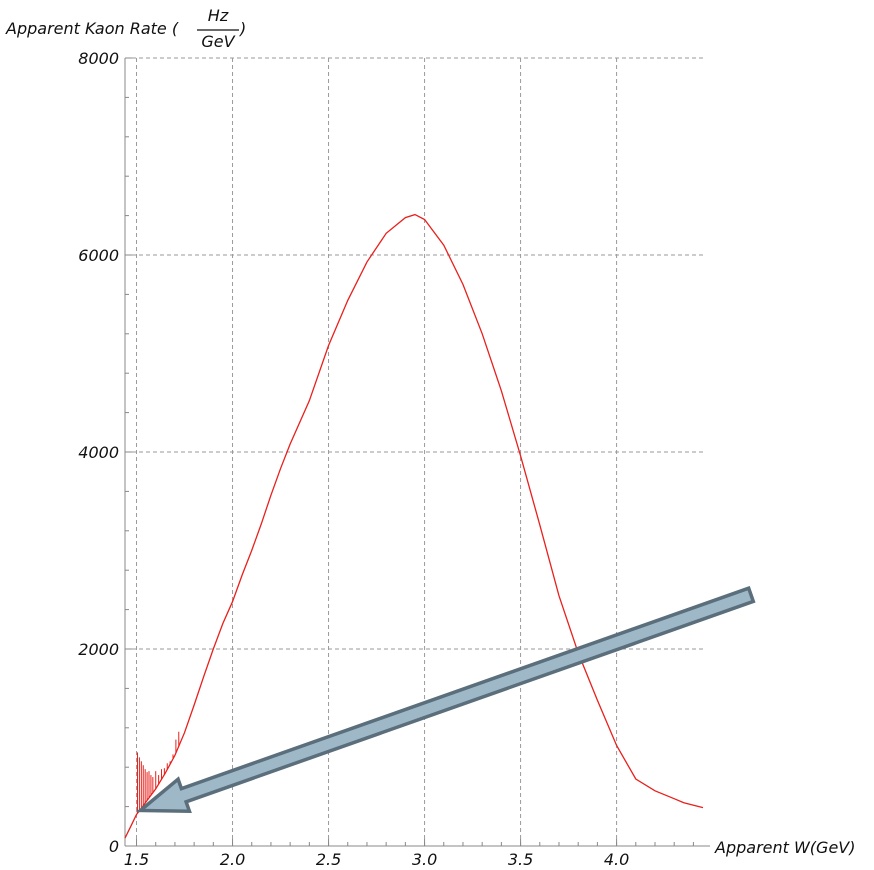  Describe the element at coordinates (232, 859) in the screenshot. I see `x-tick-label: 2.0` at that location.